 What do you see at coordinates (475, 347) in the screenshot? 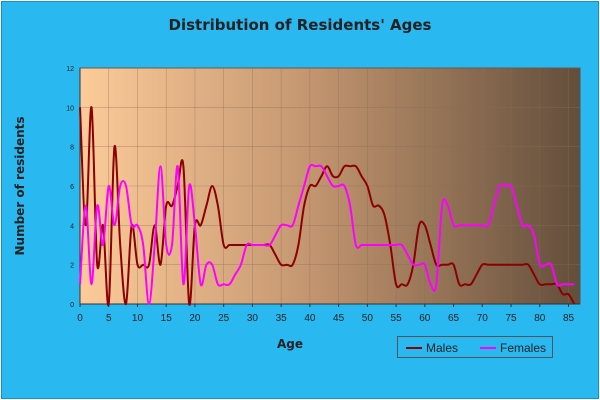
I see `legend: Males Females` at bounding box center [475, 347].